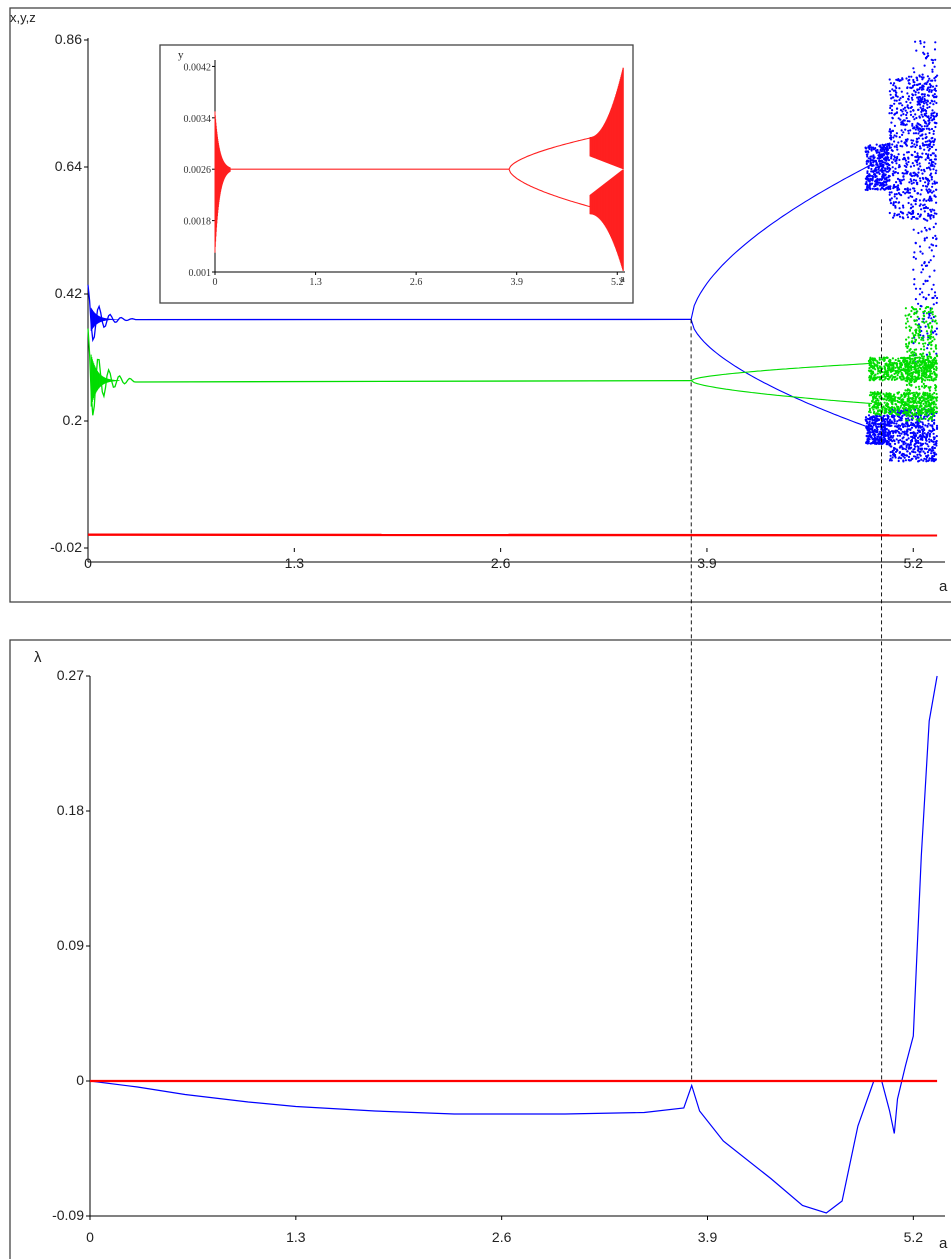 This screenshot has width=951, height=1259. I want to click on top-y-tick-label: -0.02, so click(66, 547).